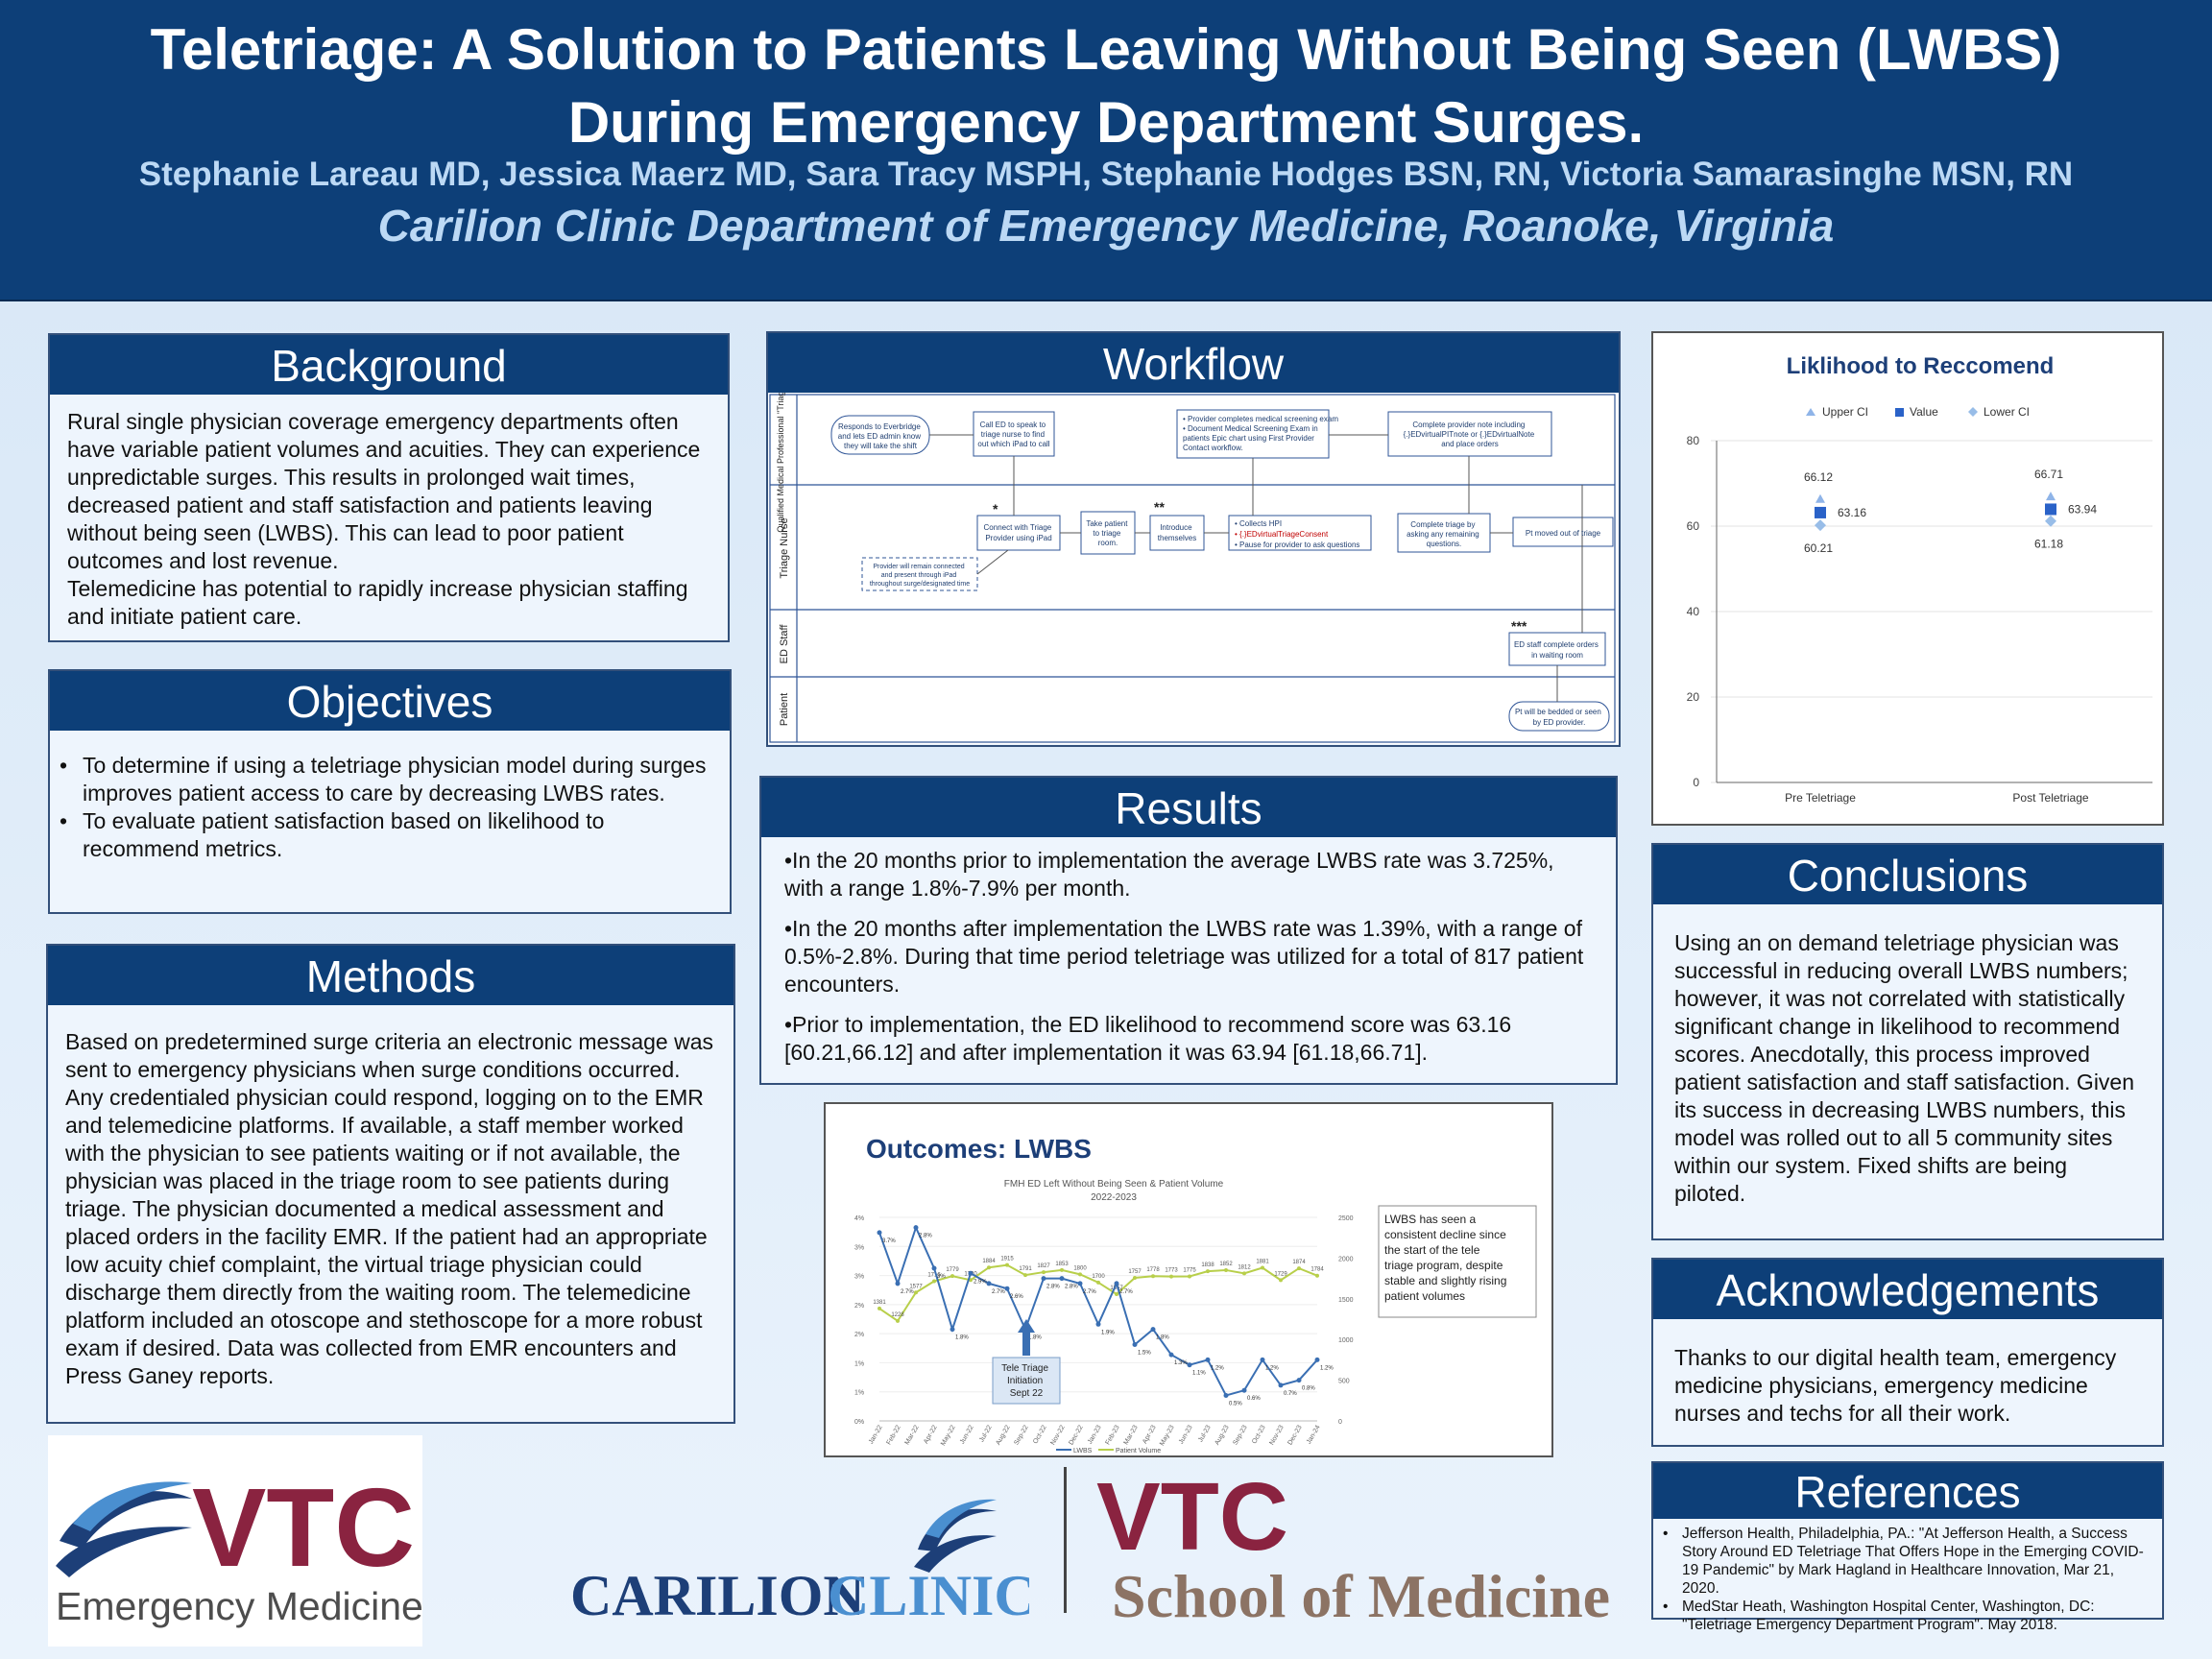  What do you see at coordinates (1135, 1272) in the screenshot?
I see `volume-point-label: 1757` at bounding box center [1135, 1272].